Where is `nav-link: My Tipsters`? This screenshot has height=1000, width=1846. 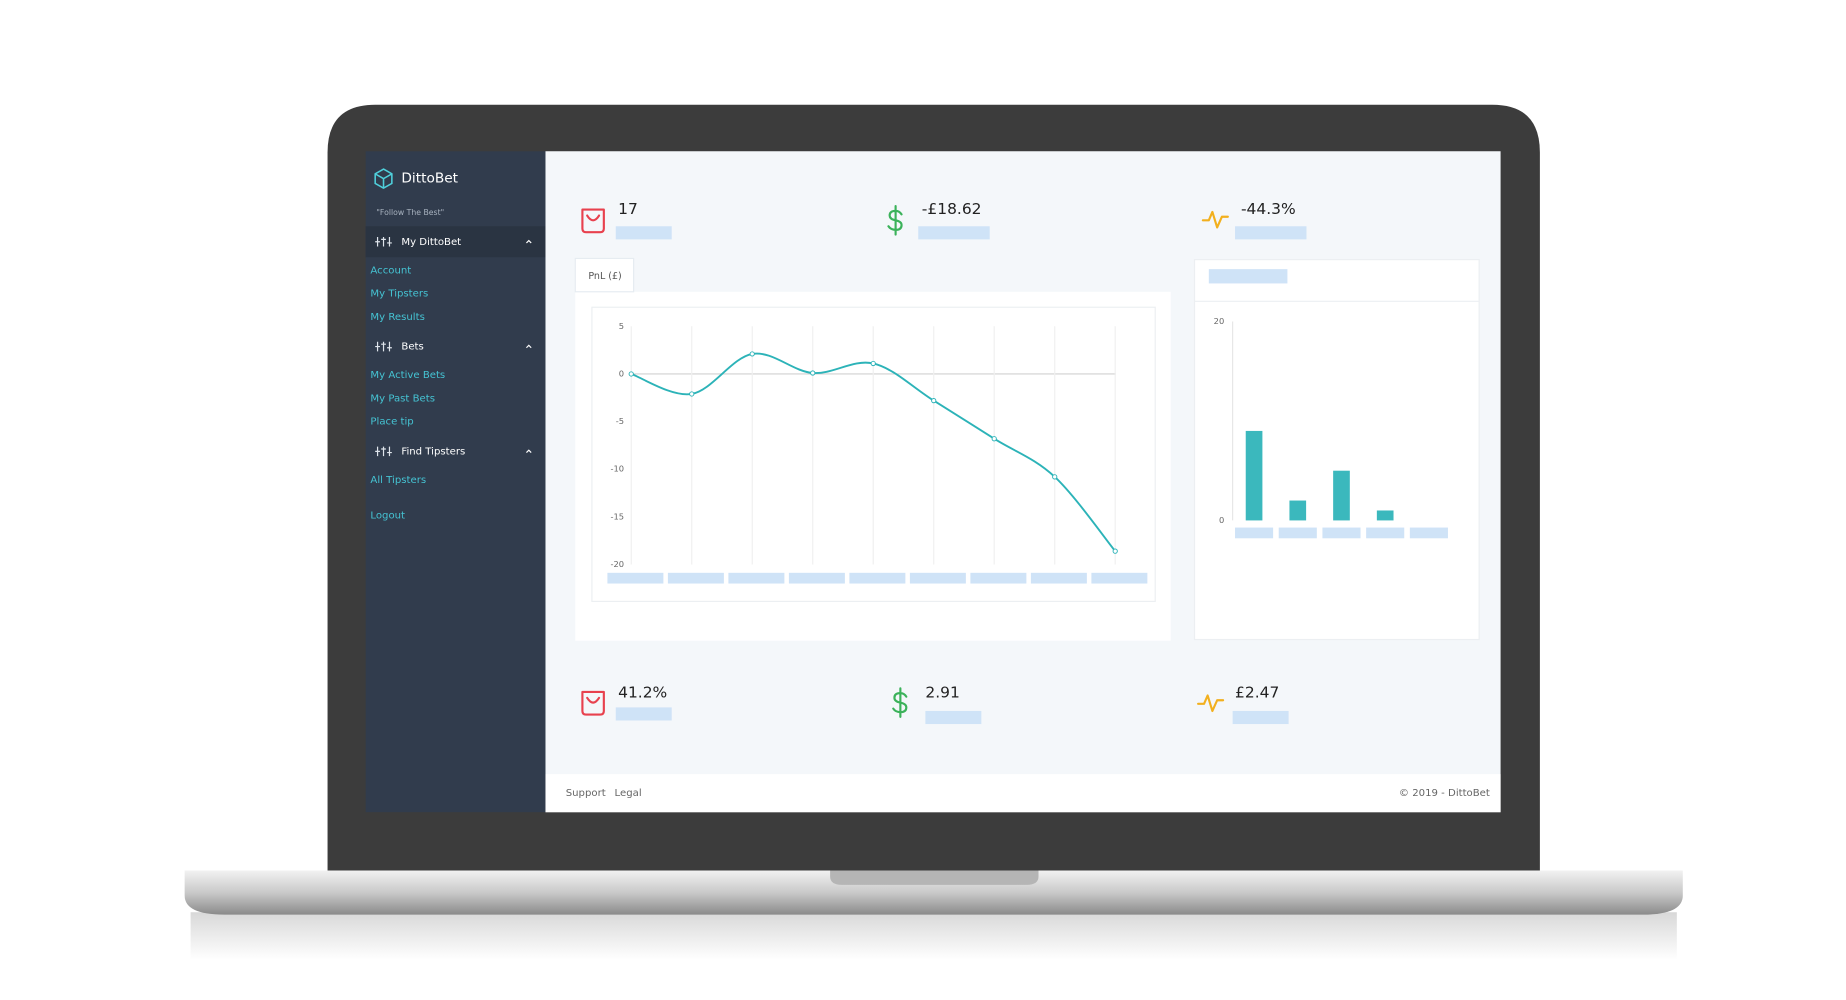
nav-link: My Tipsters is located at coordinates (399, 294).